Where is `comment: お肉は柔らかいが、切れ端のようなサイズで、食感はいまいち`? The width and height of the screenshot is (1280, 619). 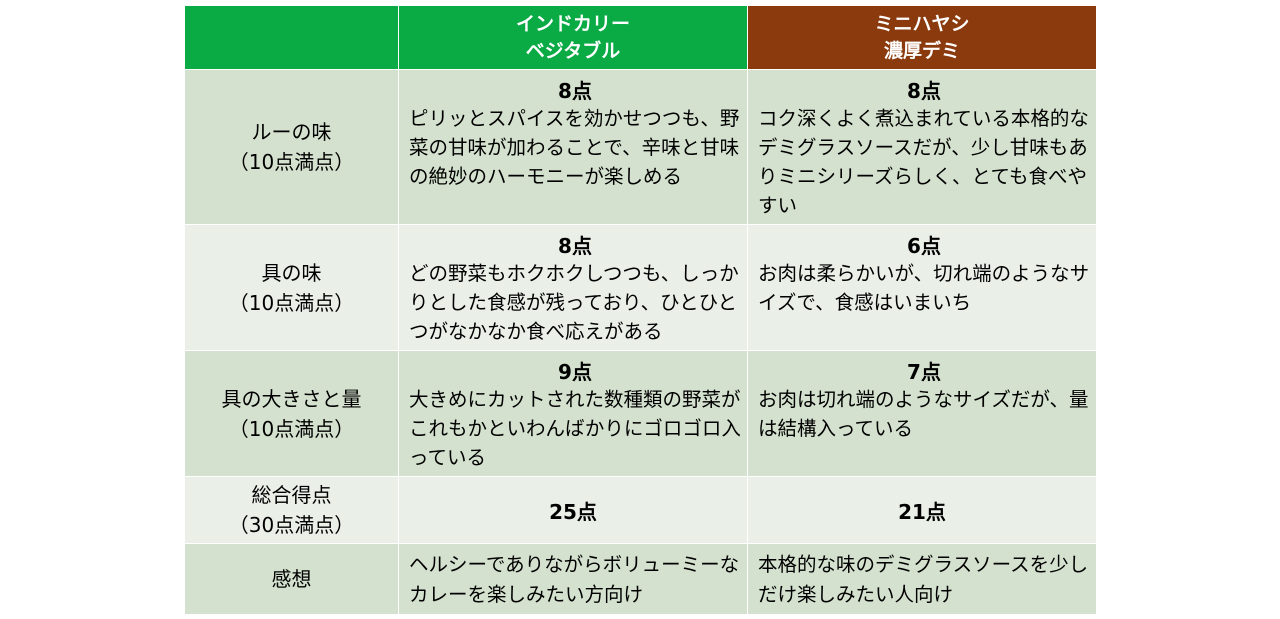 comment: お肉は柔らかいが、切れ端のようなサイズで、食感はいまいち is located at coordinates (924, 288).